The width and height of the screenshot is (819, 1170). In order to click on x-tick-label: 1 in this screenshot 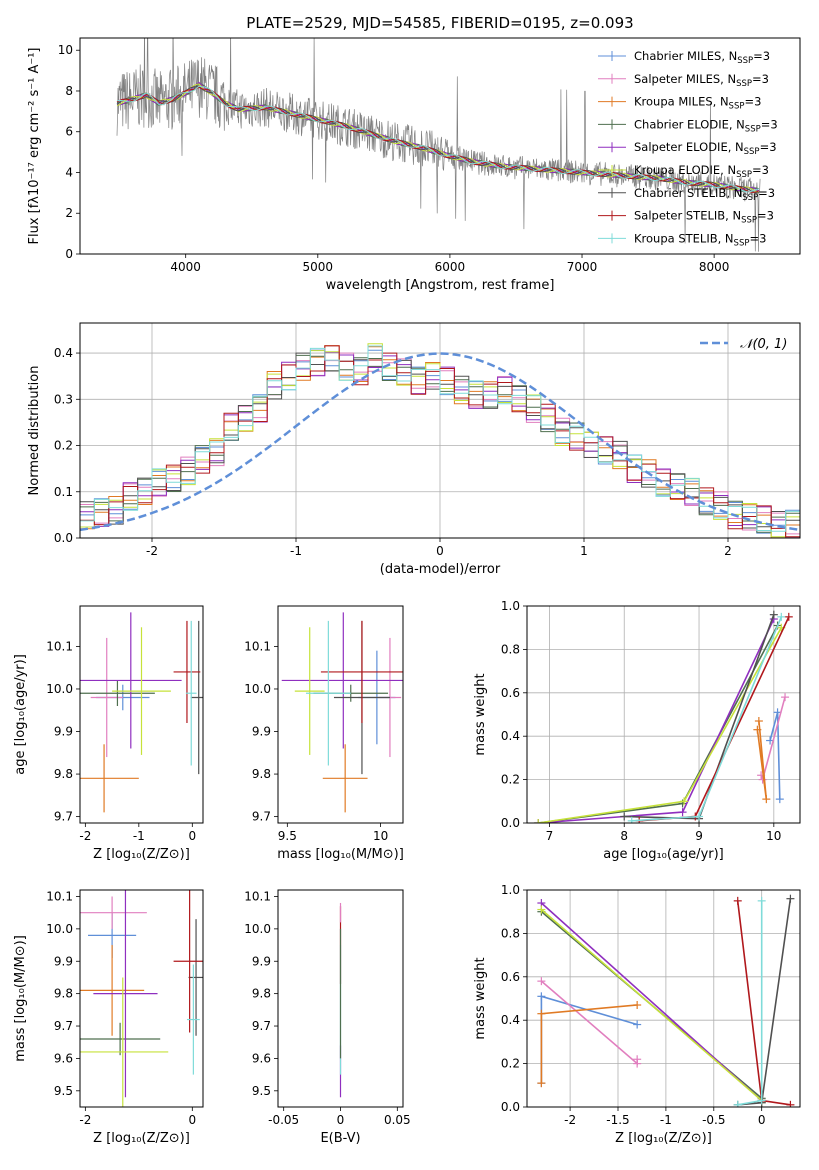, I will do `click(584, 551)`.